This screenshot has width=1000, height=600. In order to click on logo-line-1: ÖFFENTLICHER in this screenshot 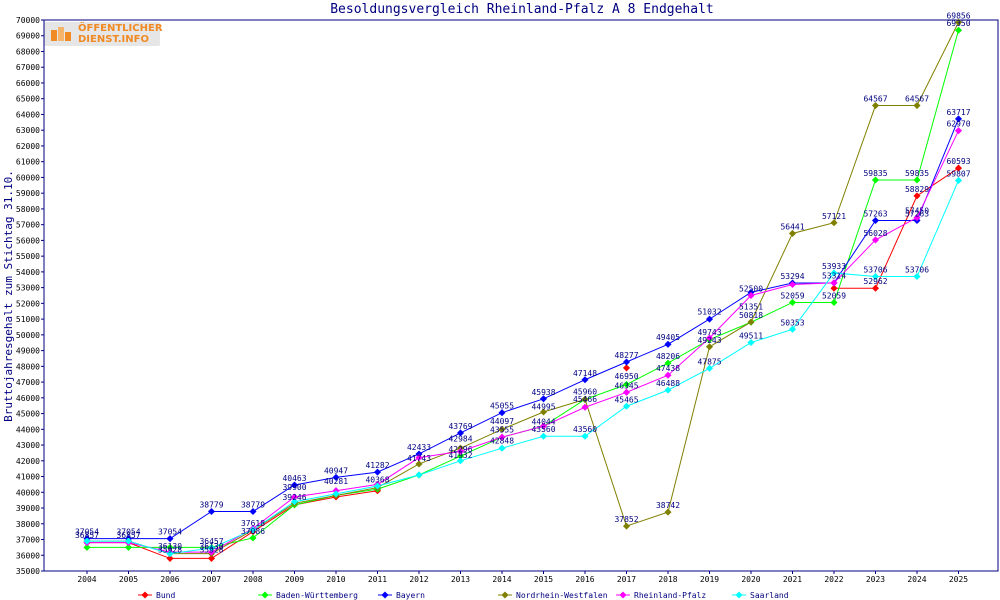, I will do `click(120, 28)`.